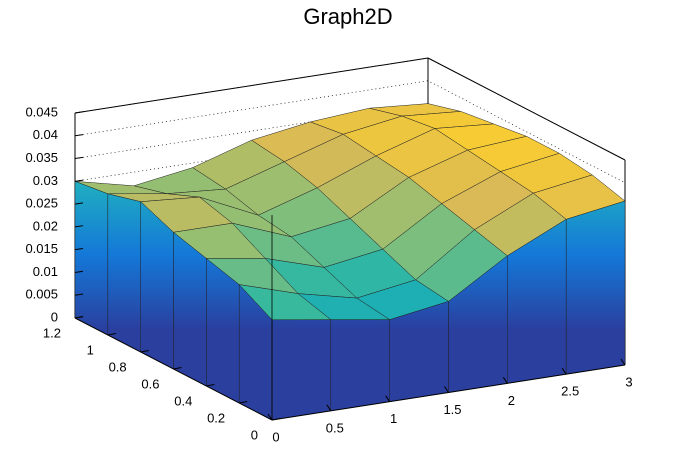 This screenshot has width=696, height=472. Describe the element at coordinates (335, 427) in the screenshot. I see `x-tick-label: 0.5` at that location.